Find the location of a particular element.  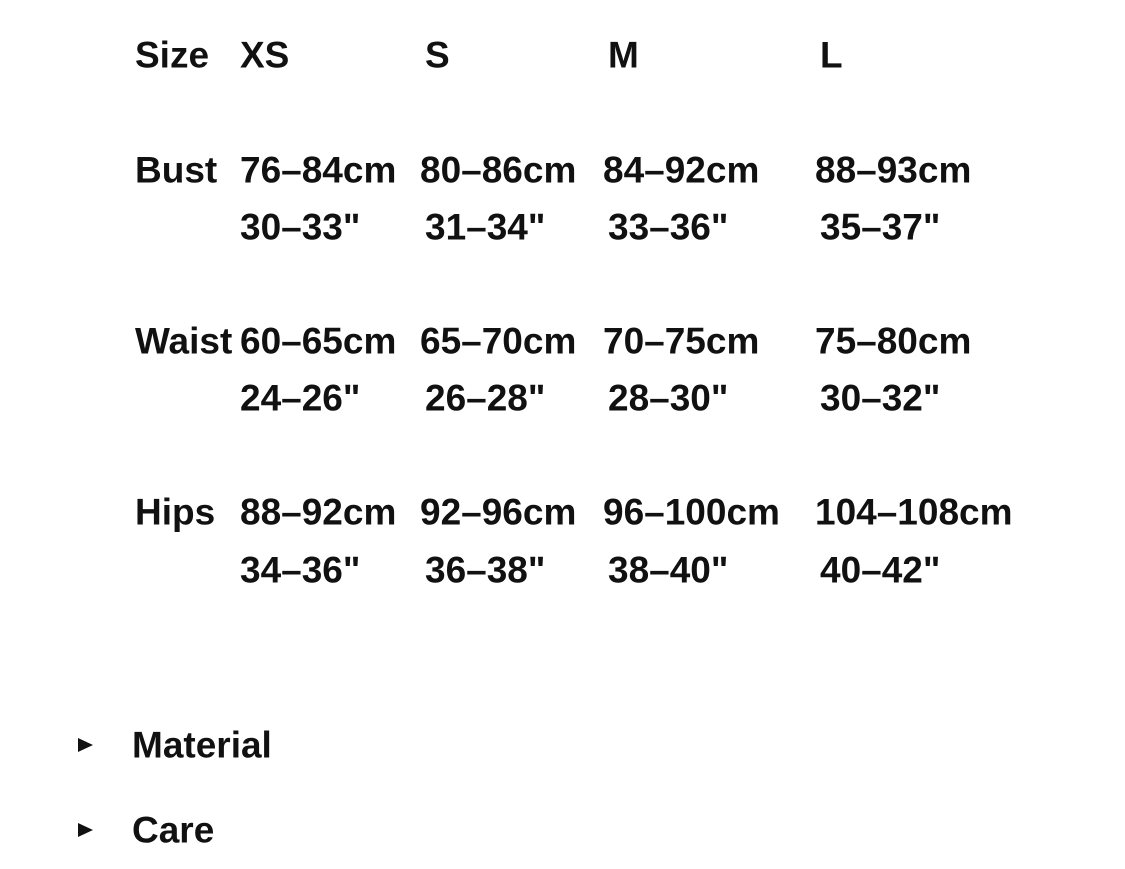

accordion-label: Care is located at coordinates (173, 830).